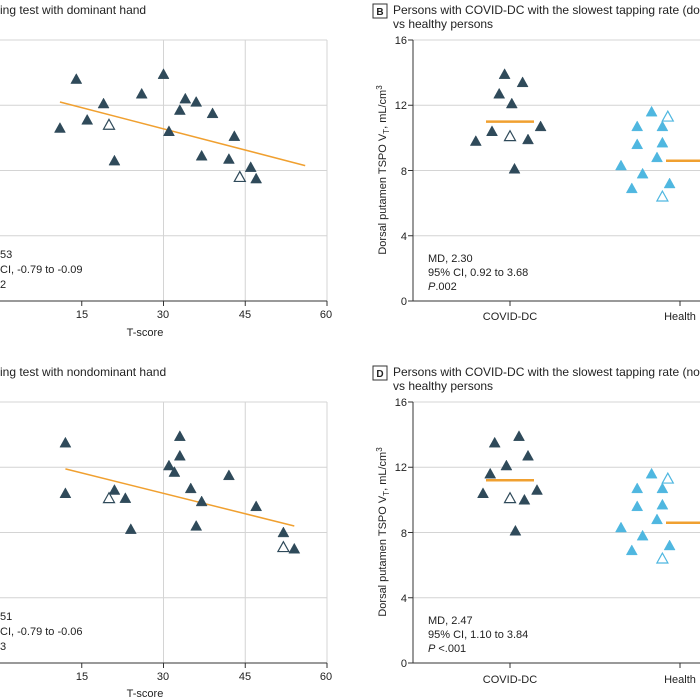 This screenshot has height=700, width=700. I want to click on panel-a-points, so click(158, 126).